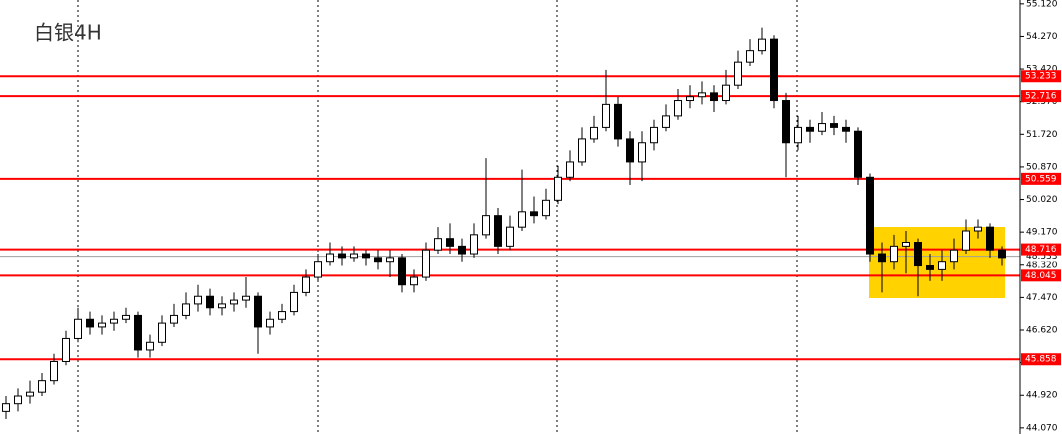  Describe the element at coordinates (1042, 396) in the screenshot. I see `y-tick-label: 44.920` at that location.